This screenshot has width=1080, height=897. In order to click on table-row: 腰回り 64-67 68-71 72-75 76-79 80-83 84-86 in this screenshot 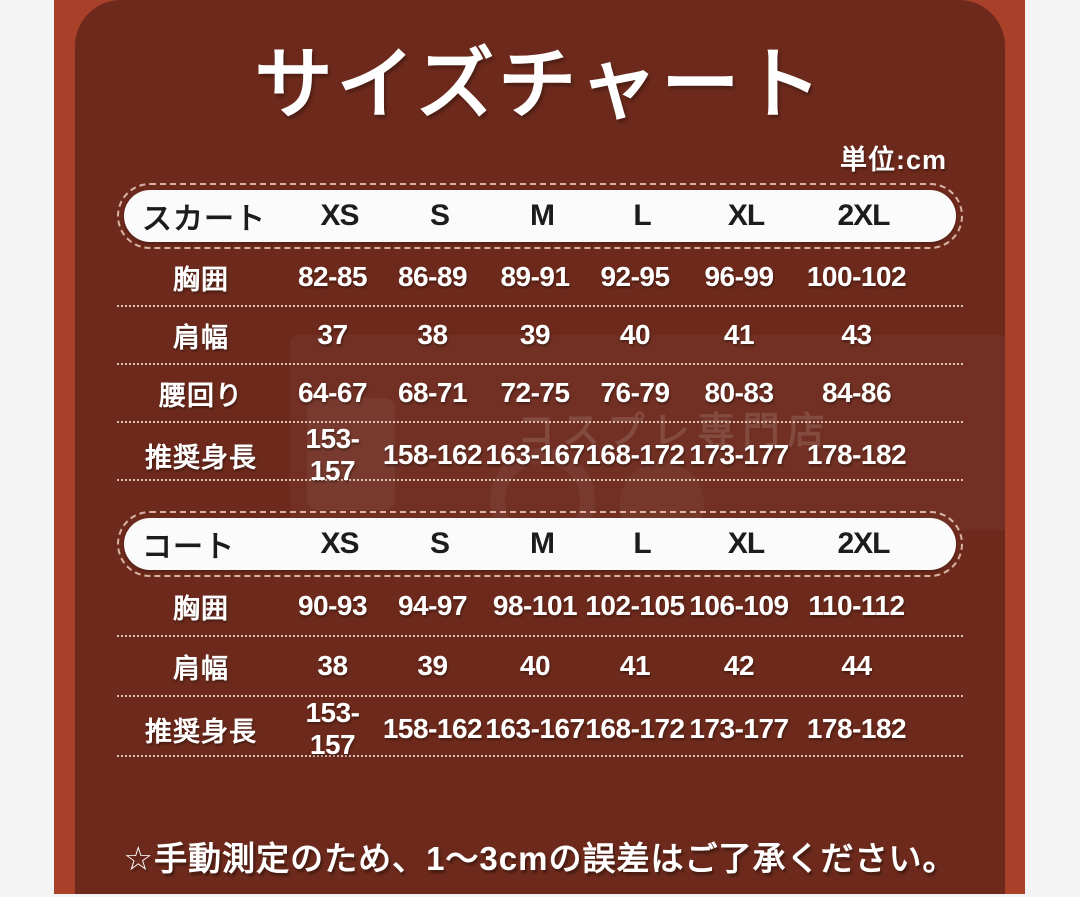, I will do `click(540, 394)`.